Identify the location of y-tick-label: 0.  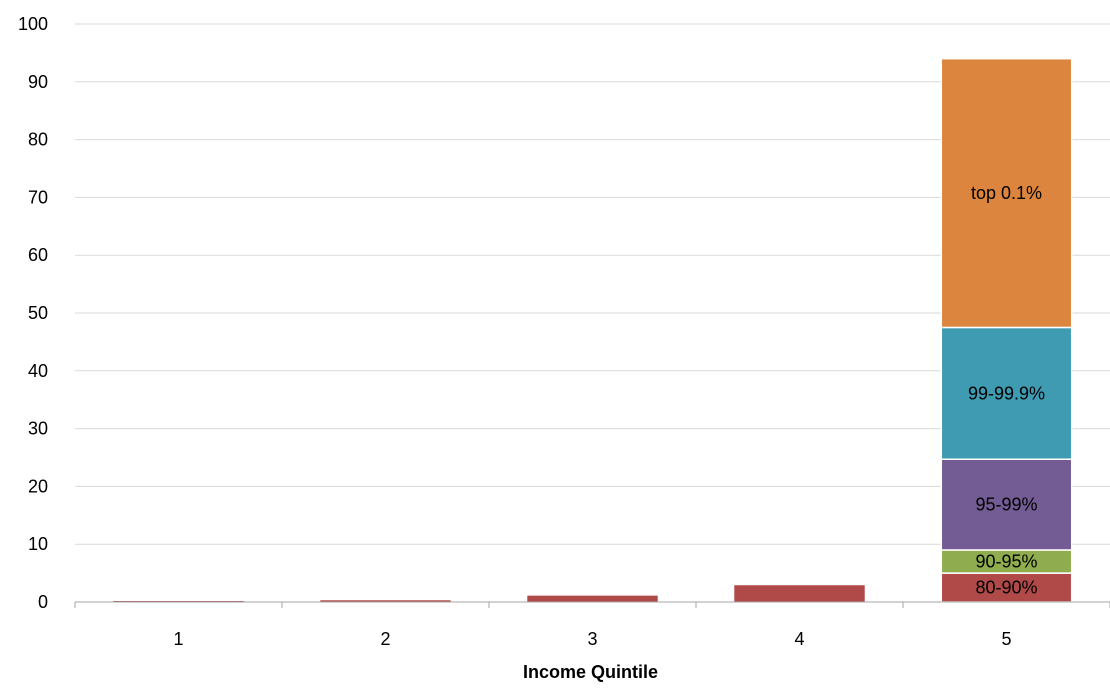
(43, 602).